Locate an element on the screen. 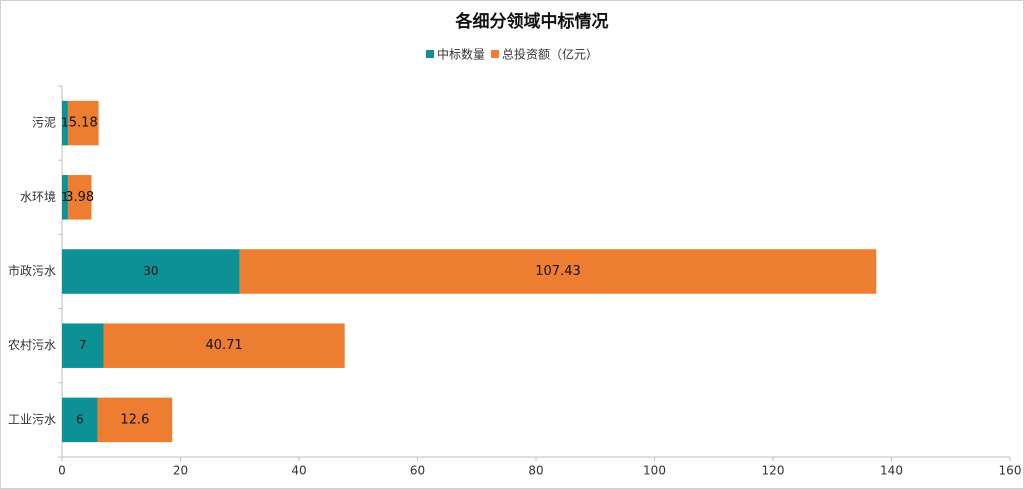  legend-label: 中标数量 is located at coordinates (461, 54).